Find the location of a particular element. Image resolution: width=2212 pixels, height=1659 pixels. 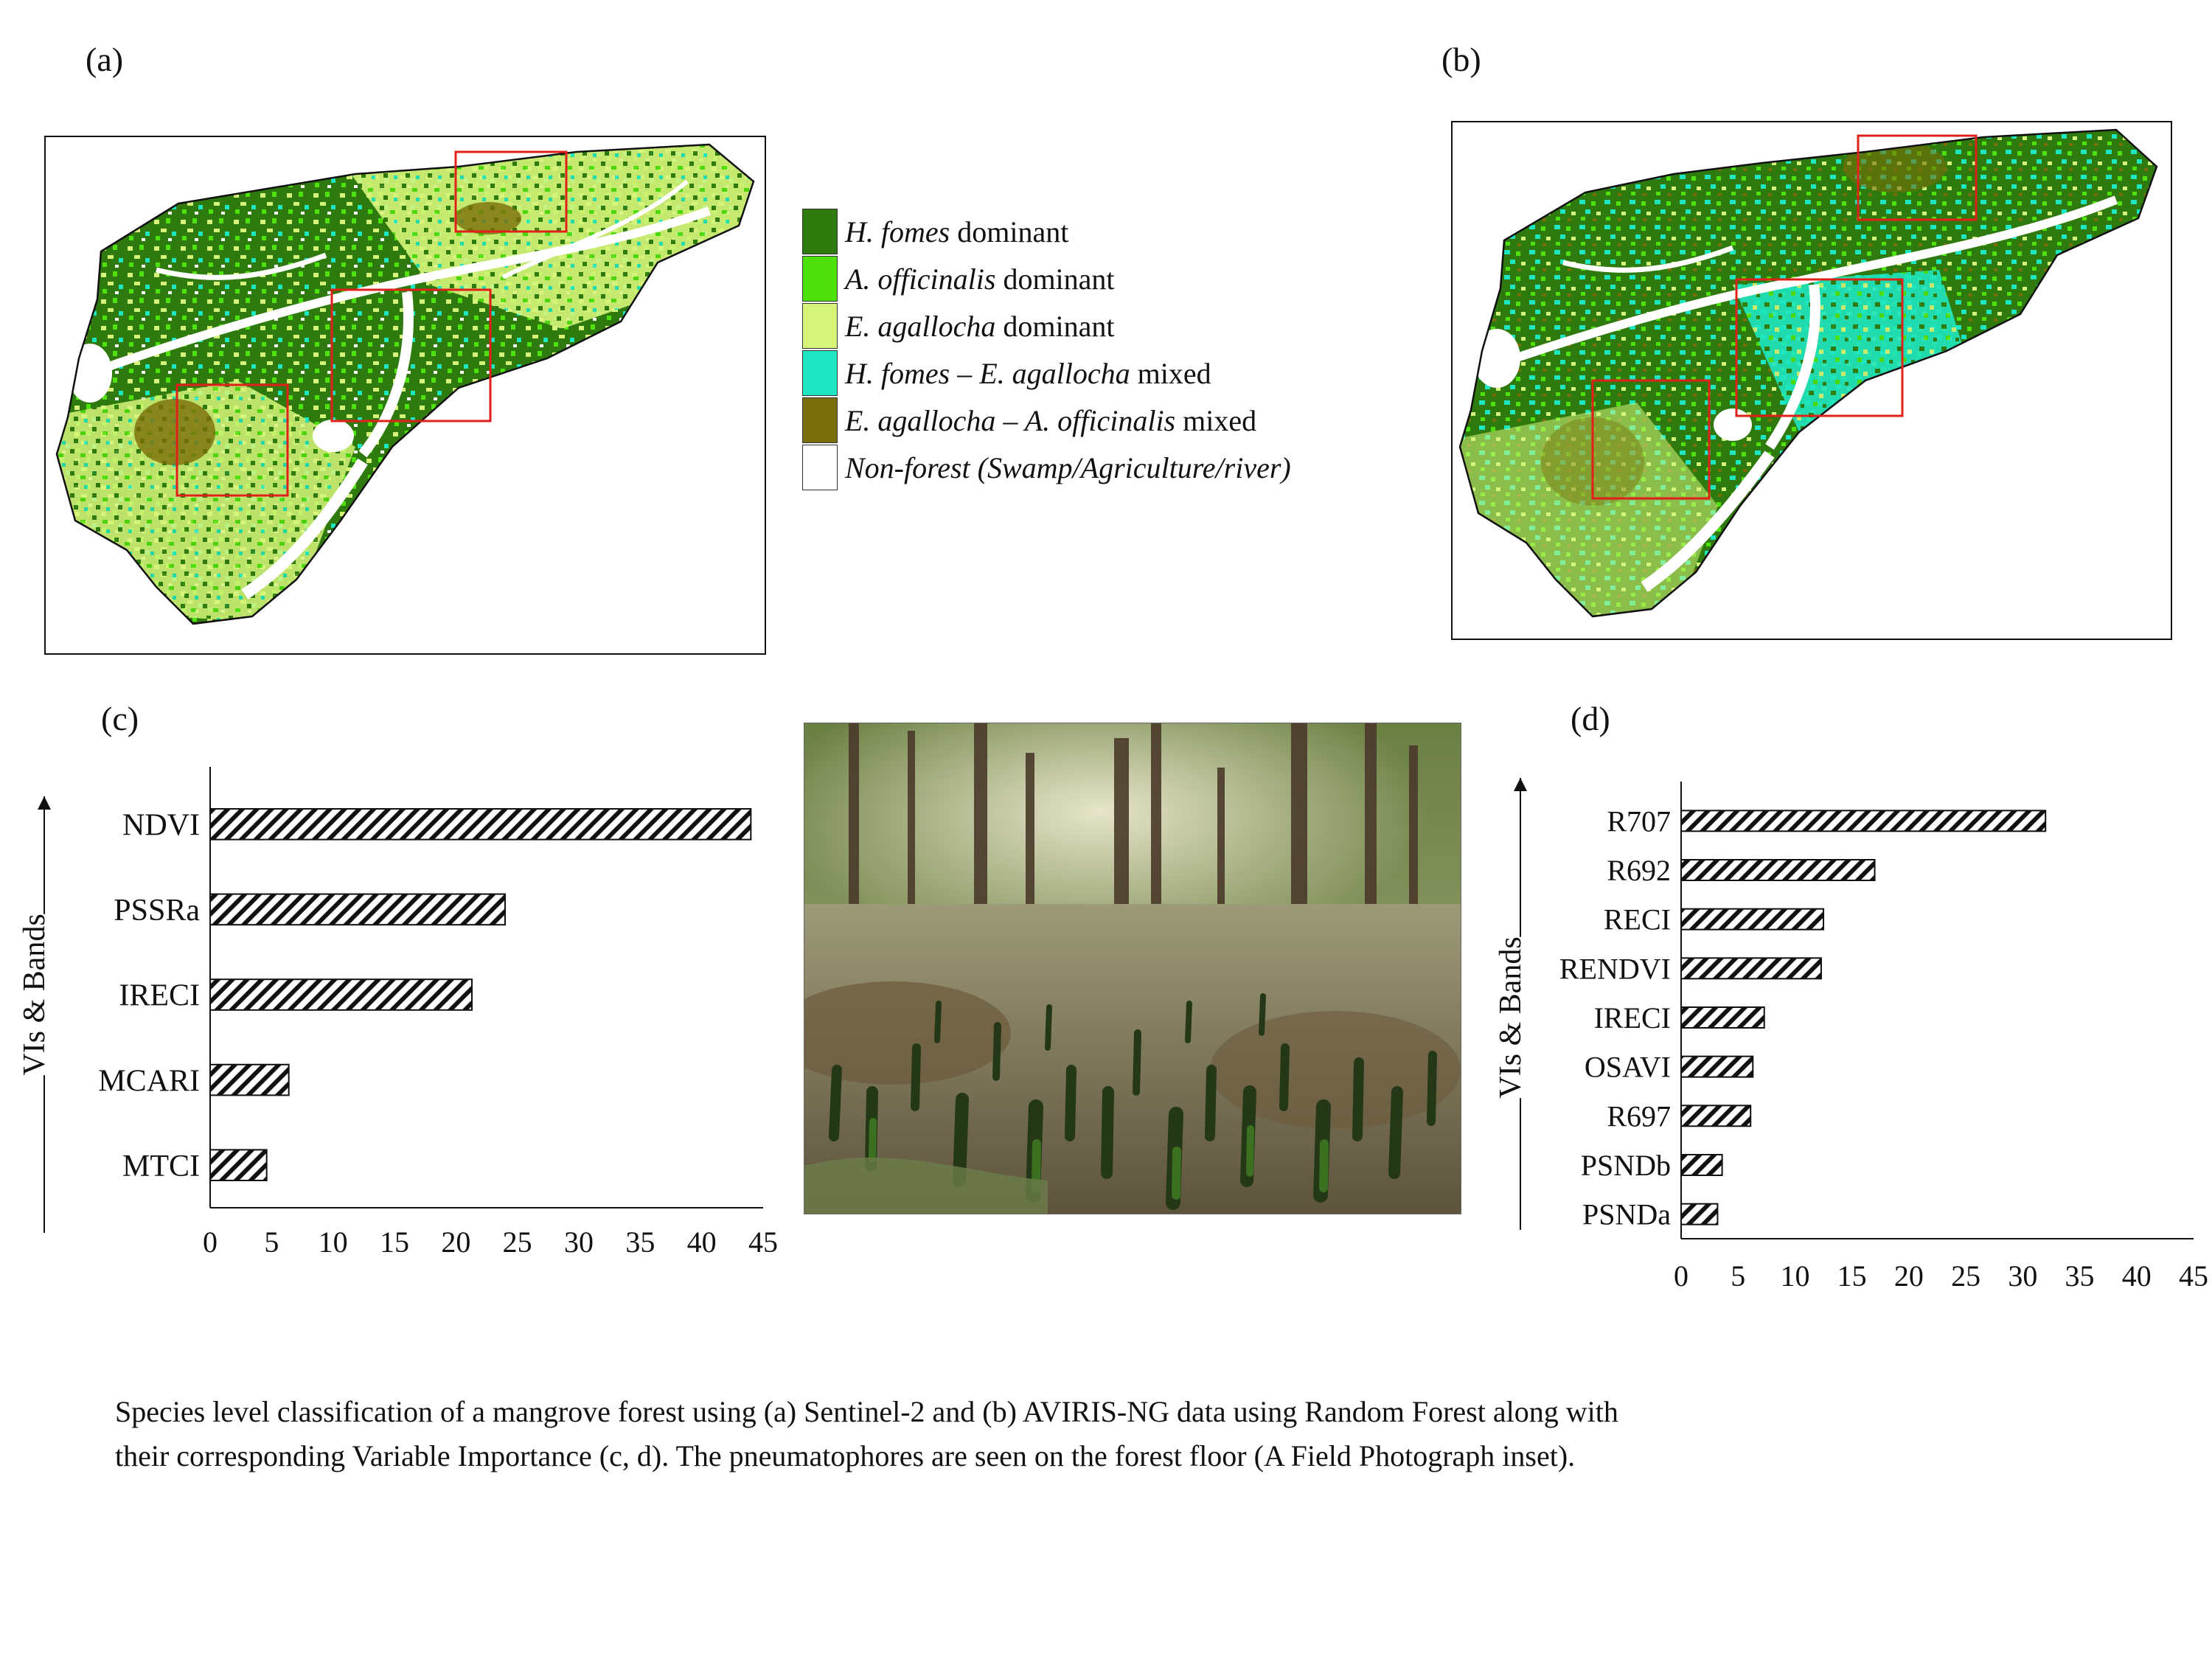

category-label-rendvi: RENDVI is located at coordinates (1615, 968).